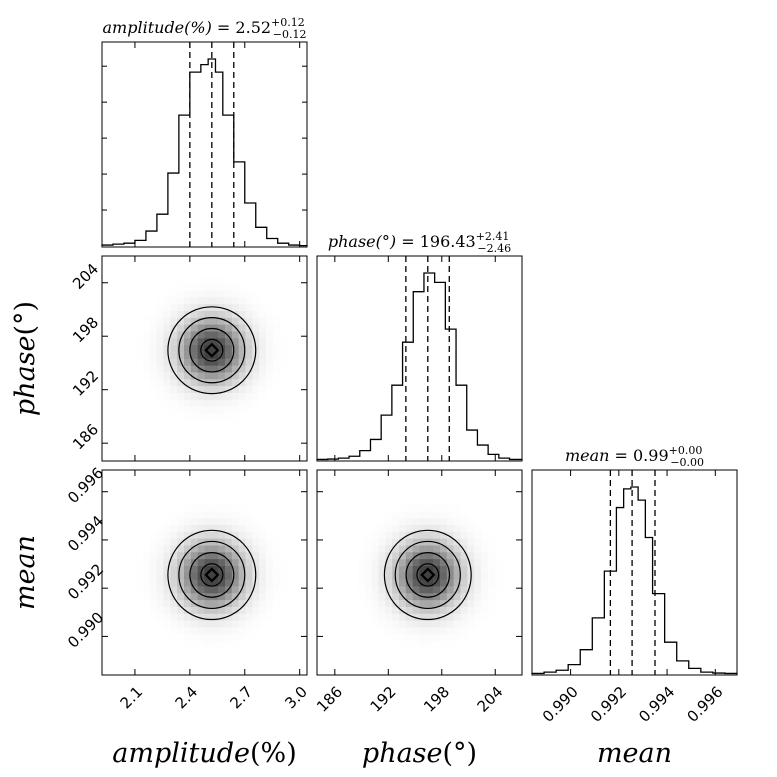  I want to click on x-axis-label-amplitude: amplitude(%), so click(204, 753).